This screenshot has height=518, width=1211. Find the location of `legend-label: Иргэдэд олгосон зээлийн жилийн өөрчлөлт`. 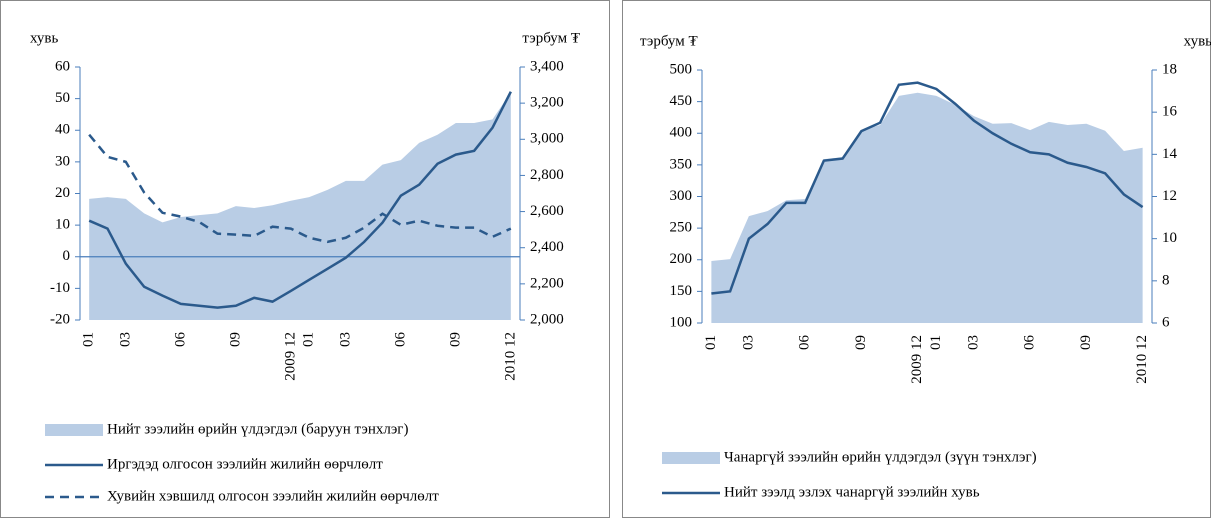

legend-label: Иргэдэд олгосон зээлийн жилийн өөрчлөлт is located at coordinates (245, 464).